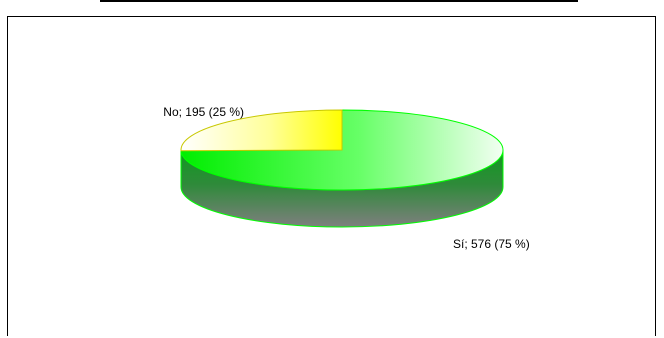 This screenshot has width=664, height=338. I want to click on data-label-si: Sí; 576 (75 %), so click(491, 244).